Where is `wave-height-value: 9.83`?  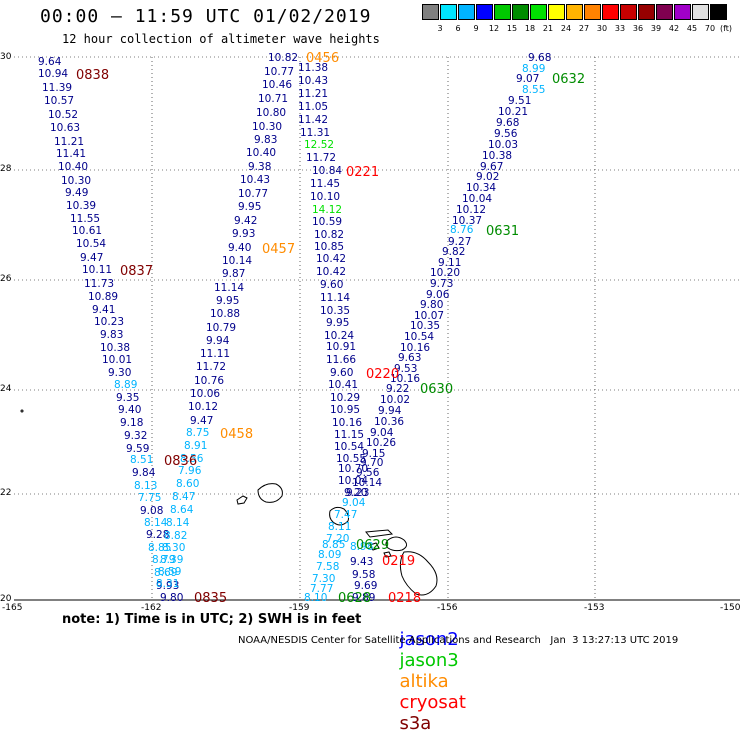
wave-height-value: 9.83 is located at coordinates (266, 140).